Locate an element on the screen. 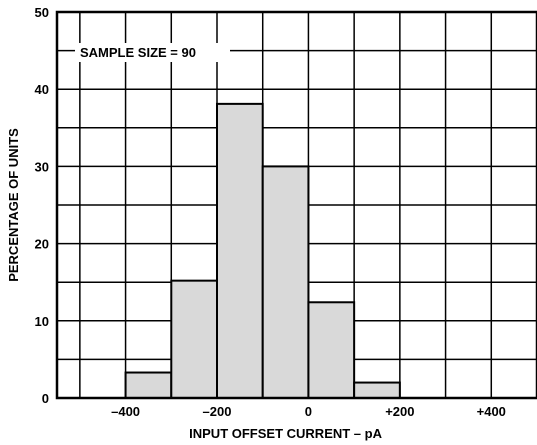  y-tick-label: 20 is located at coordinates (42, 244).